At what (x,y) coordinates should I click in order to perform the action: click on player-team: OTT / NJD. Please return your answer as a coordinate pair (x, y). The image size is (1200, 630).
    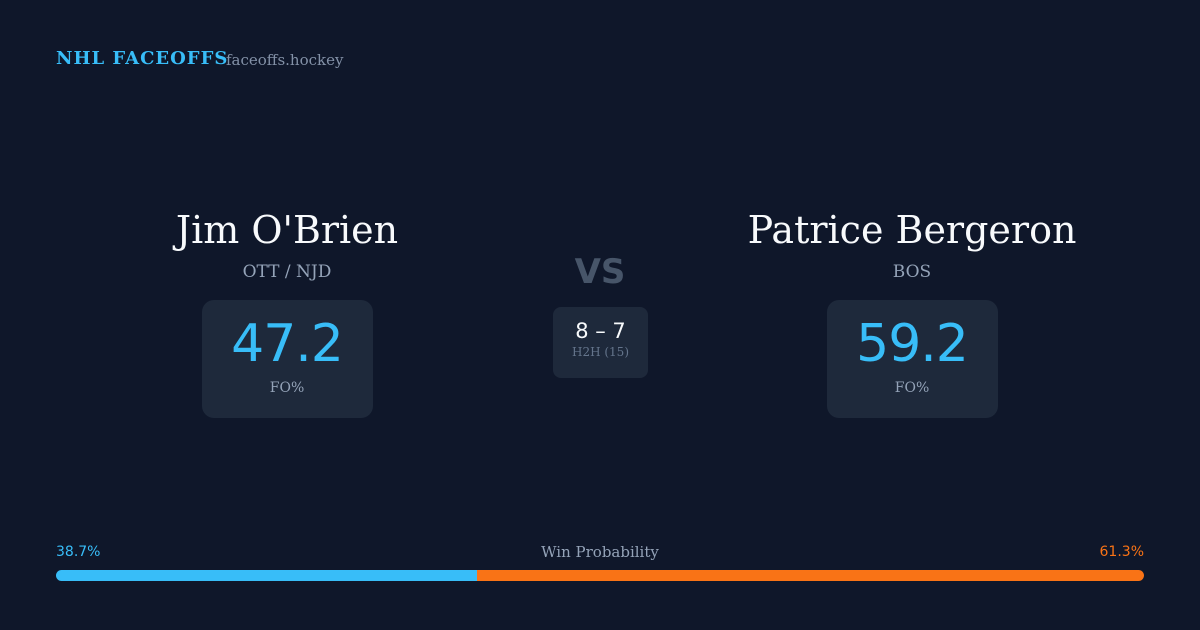
    Looking at the image, I should click on (287, 272).